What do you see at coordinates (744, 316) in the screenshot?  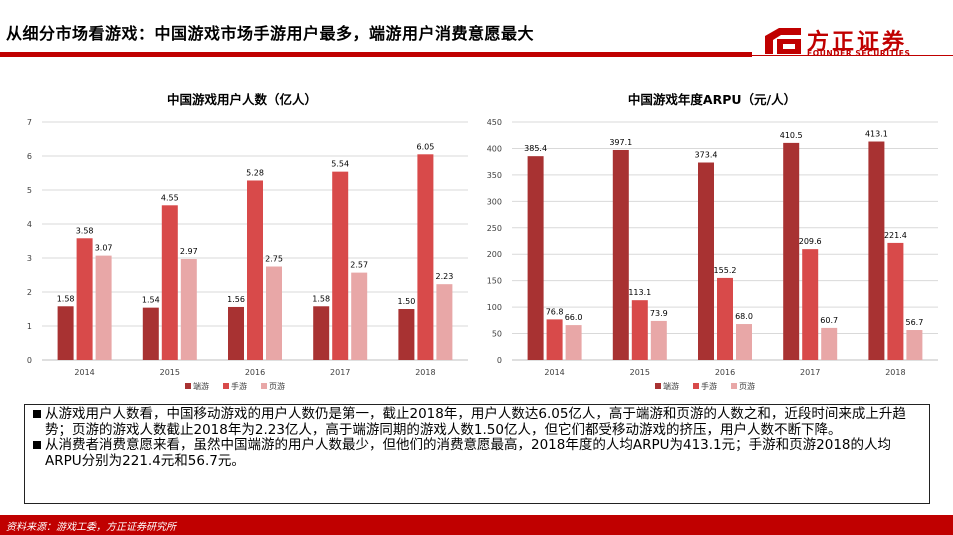 I see `data-label: 68.0` at bounding box center [744, 316].